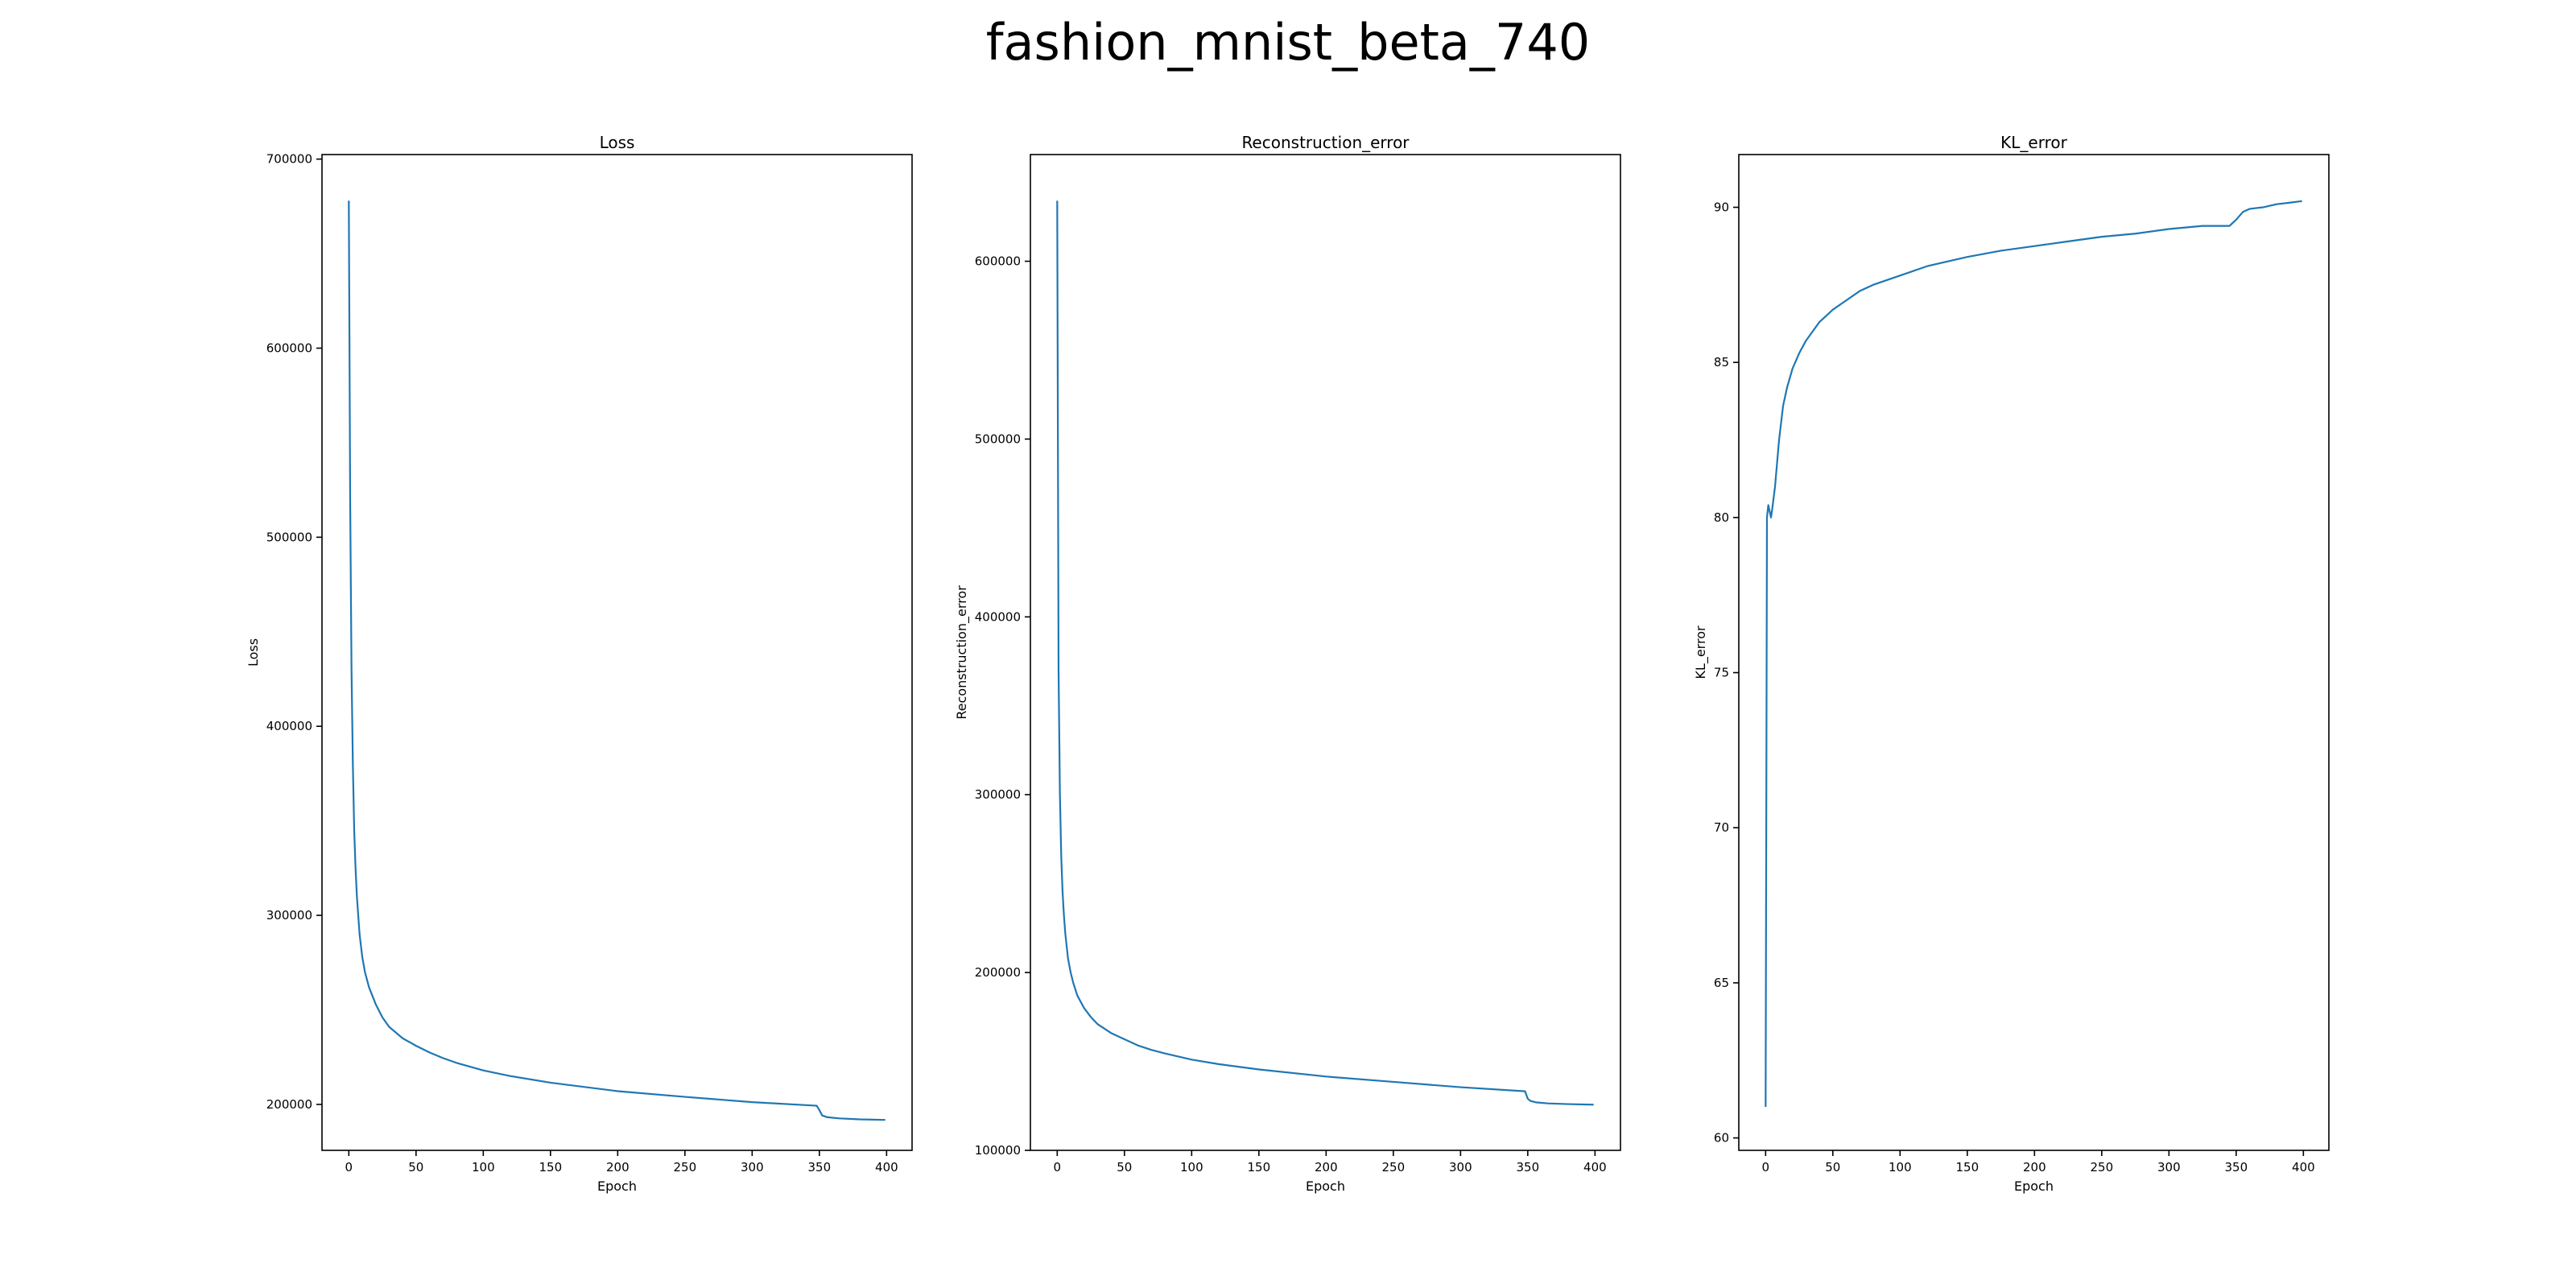 The image size is (2576, 1288). Describe the element at coordinates (1460, 1167) in the screenshot. I see `reconstruction-error-x-tick-label: 300` at that location.